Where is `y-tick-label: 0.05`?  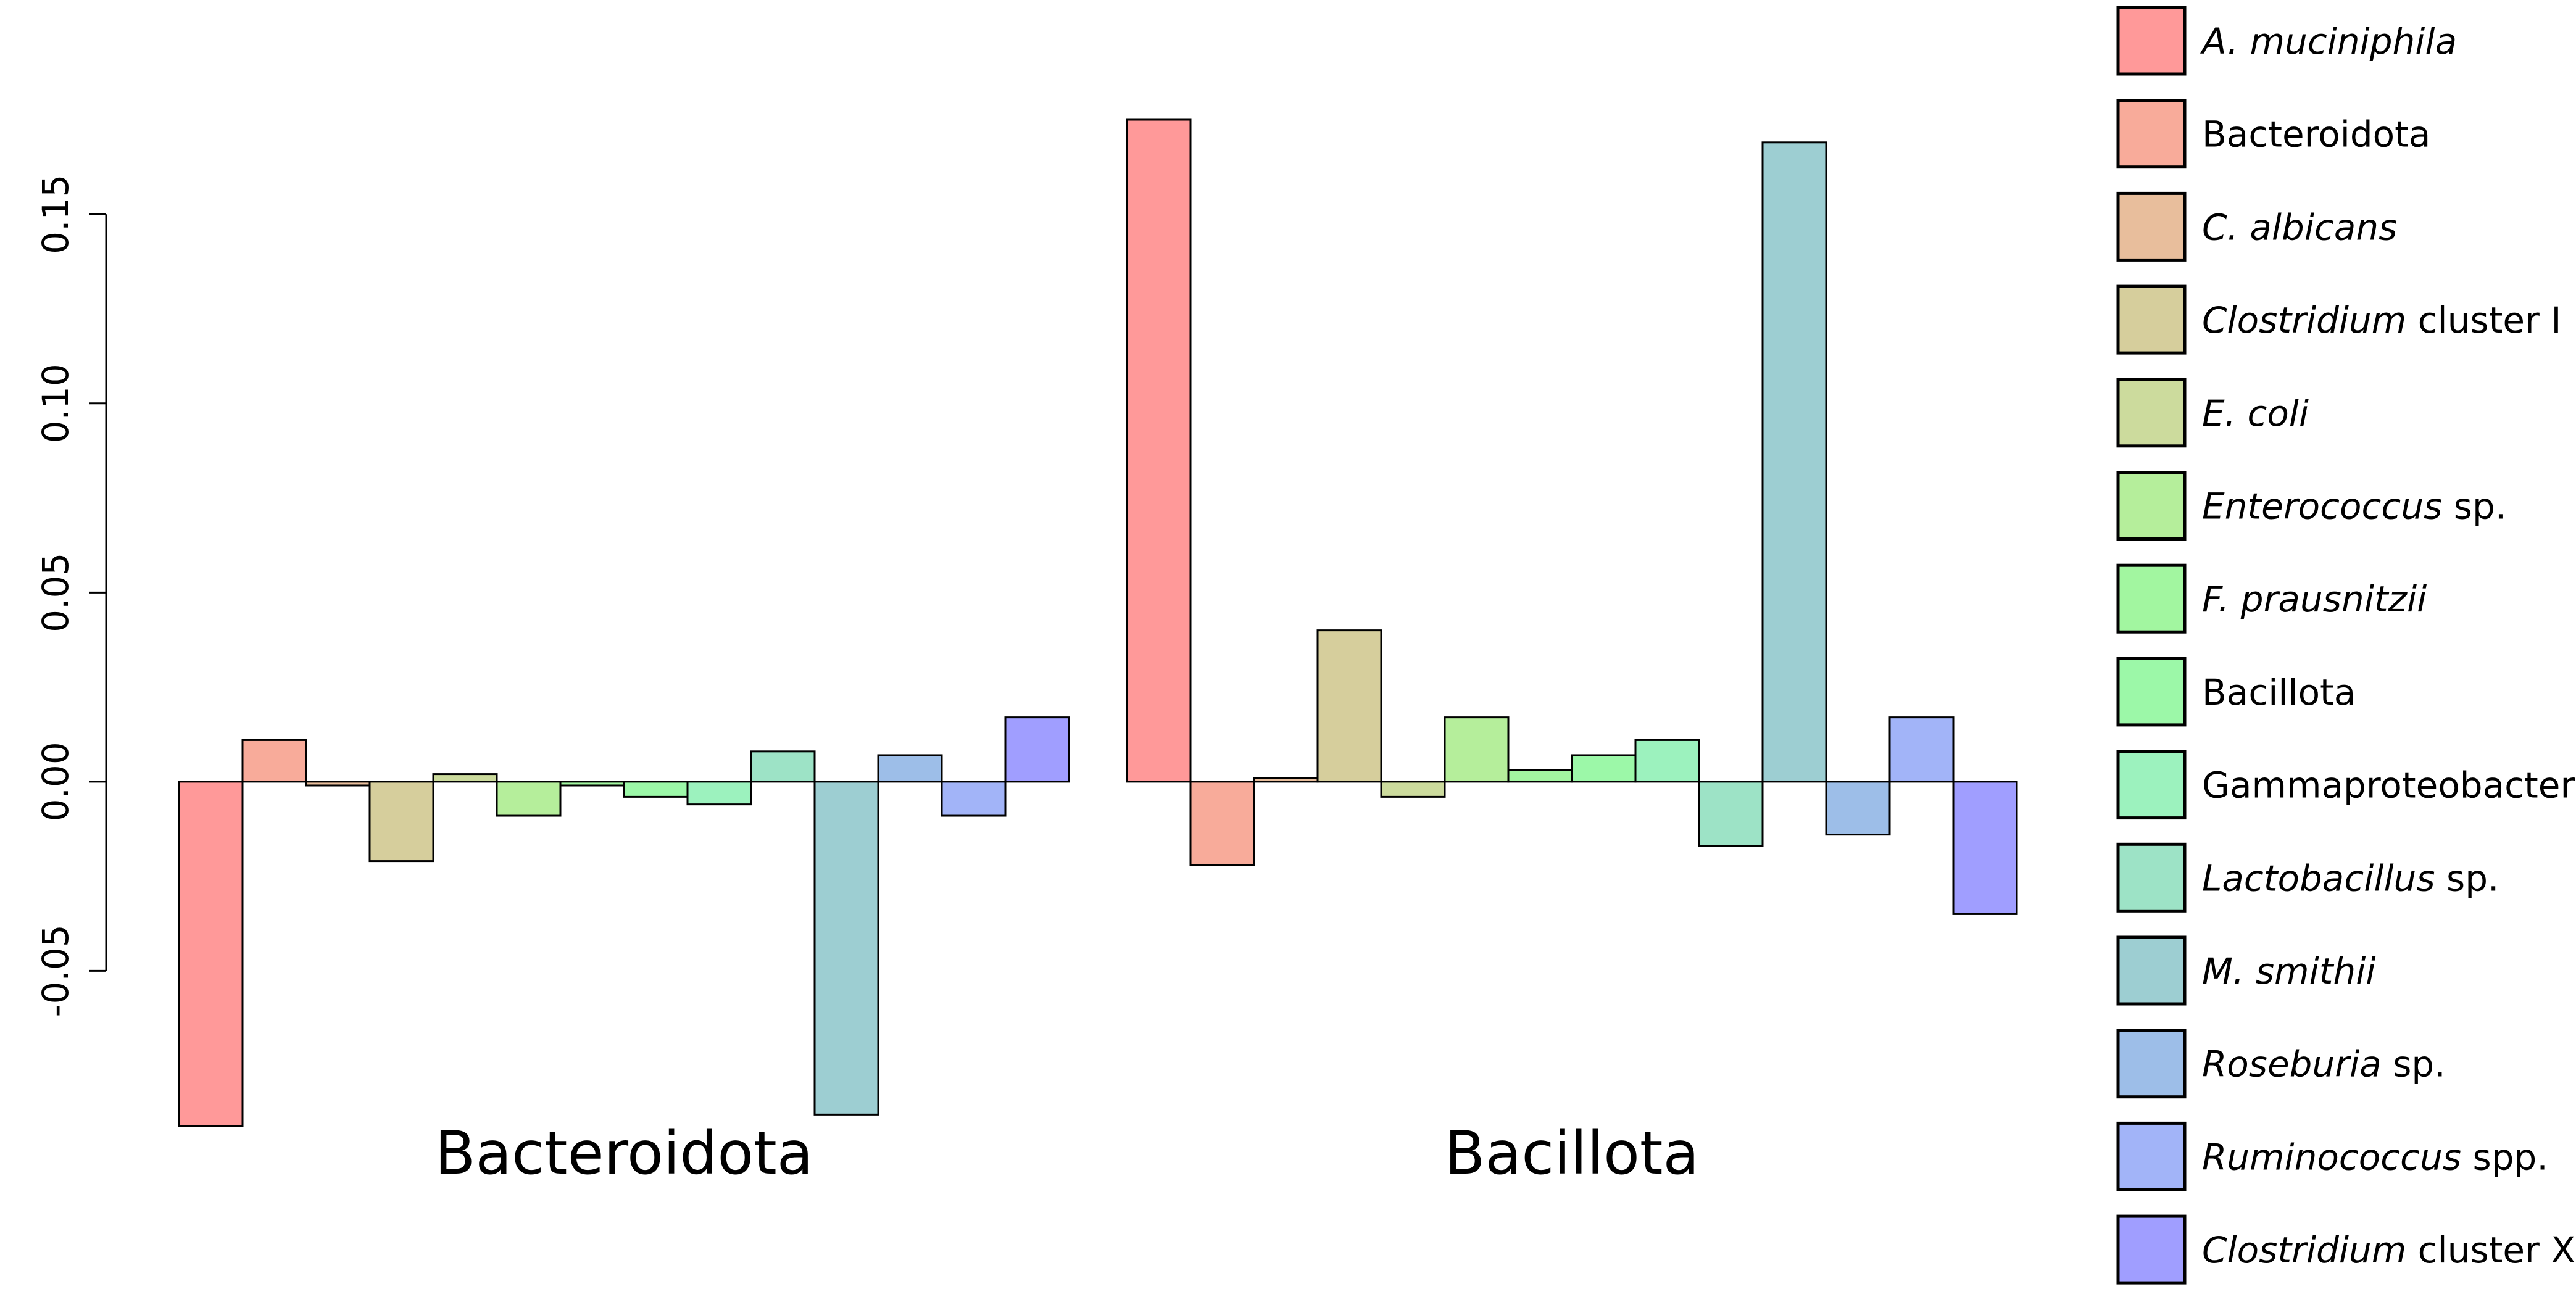
y-tick-label: 0.05 is located at coordinates (56, 592).